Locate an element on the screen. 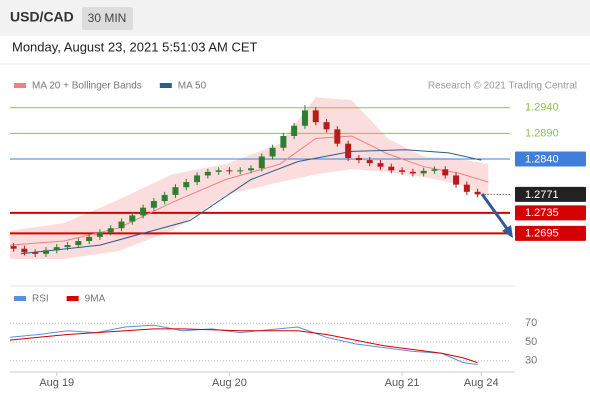  timeframe-box is located at coordinates (107, 18).